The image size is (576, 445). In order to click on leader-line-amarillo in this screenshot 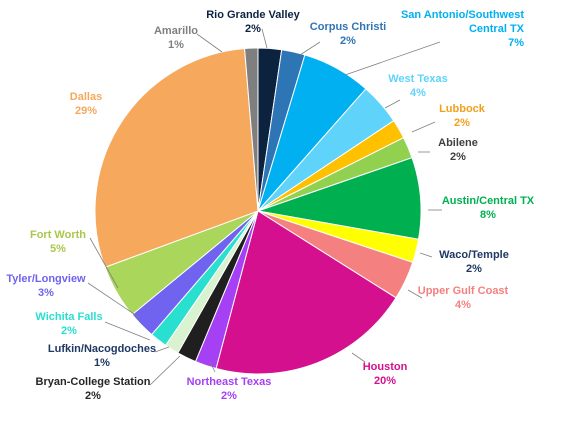, I will do `click(209, 43)`.